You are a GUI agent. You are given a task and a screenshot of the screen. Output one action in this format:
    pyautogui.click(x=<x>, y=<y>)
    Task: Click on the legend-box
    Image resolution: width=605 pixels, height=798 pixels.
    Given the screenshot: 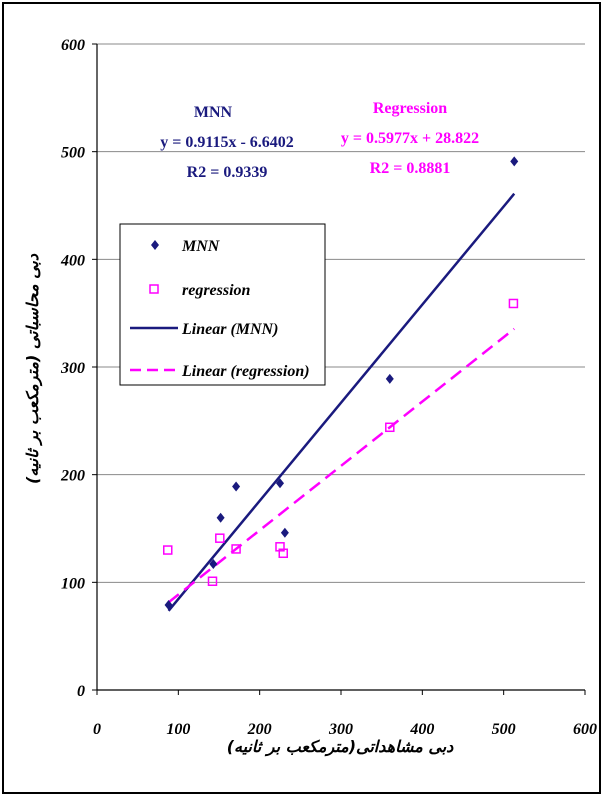 What is the action you would take?
    pyautogui.click(x=222, y=304)
    